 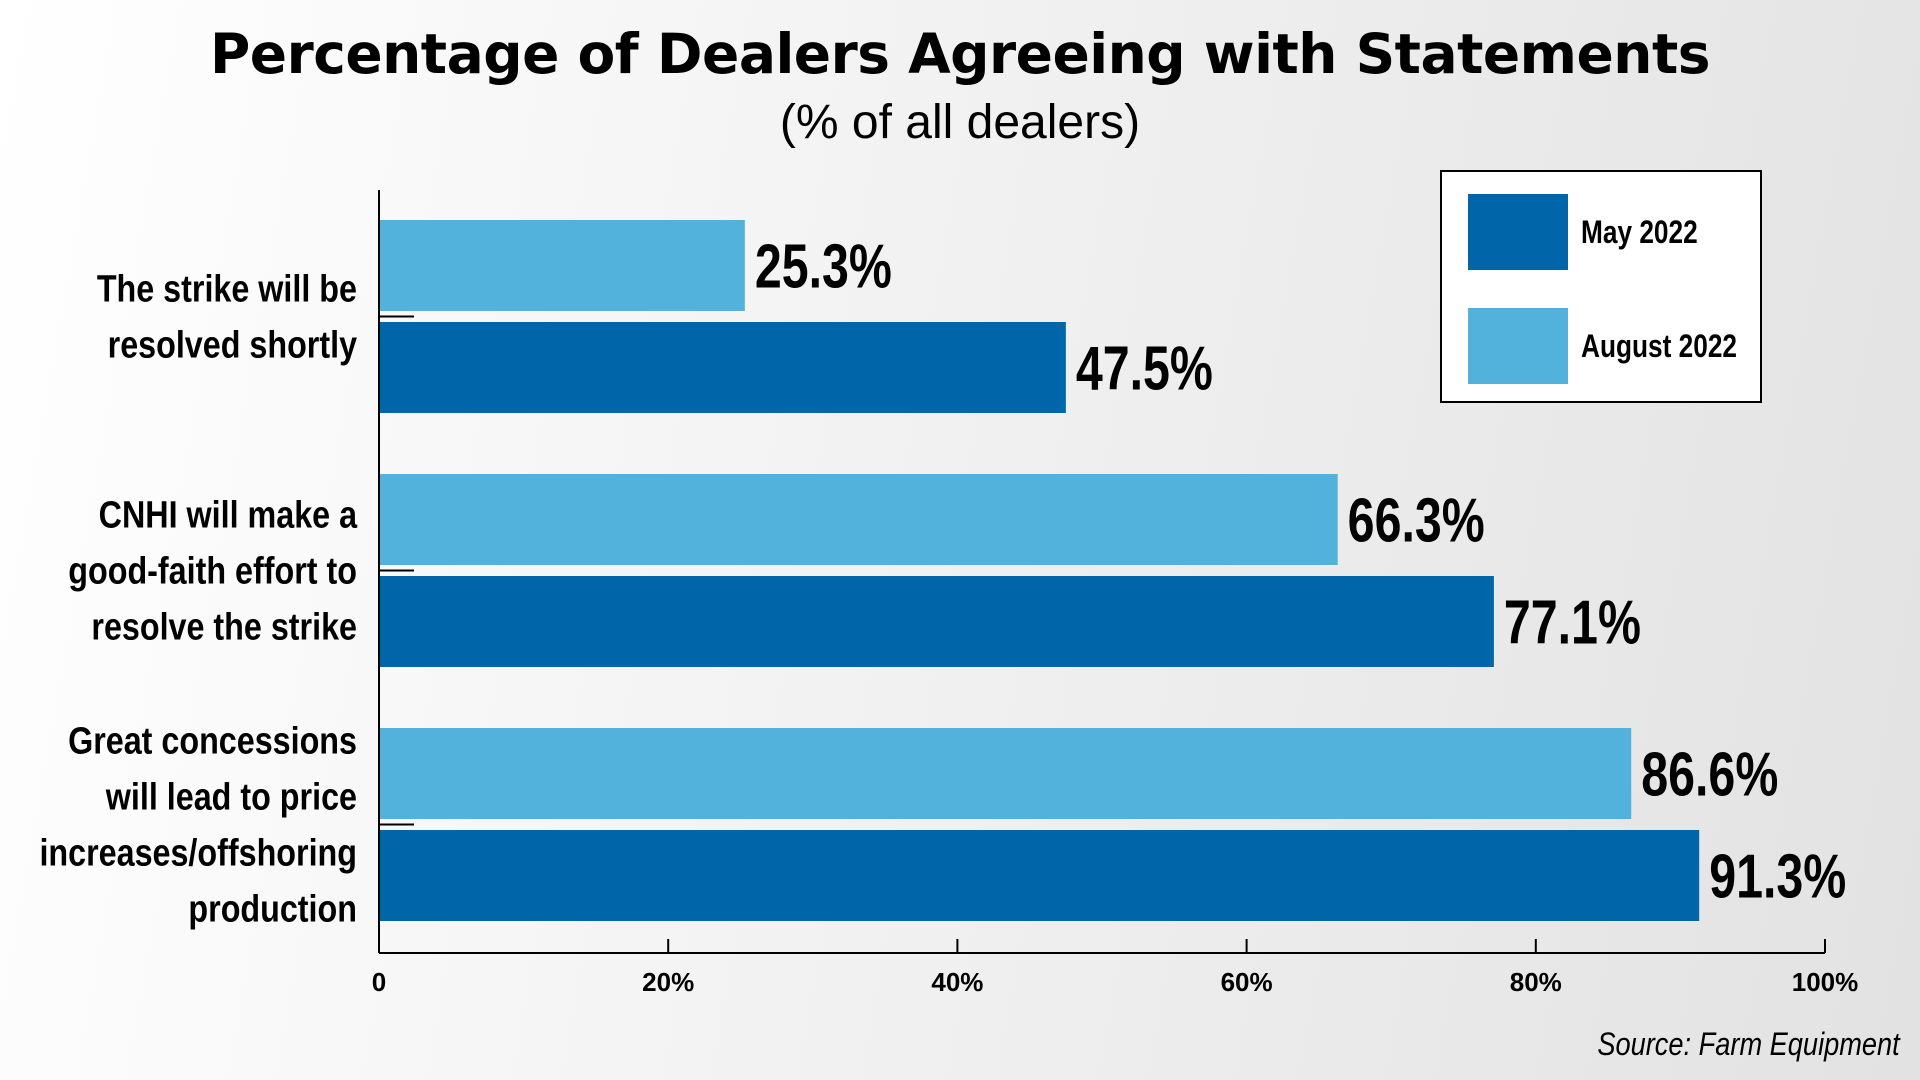 What do you see at coordinates (1748, 1044) in the screenshot?
I see `source-credit: Source: Farm Equipment` at bounding box center [1748, 1044].